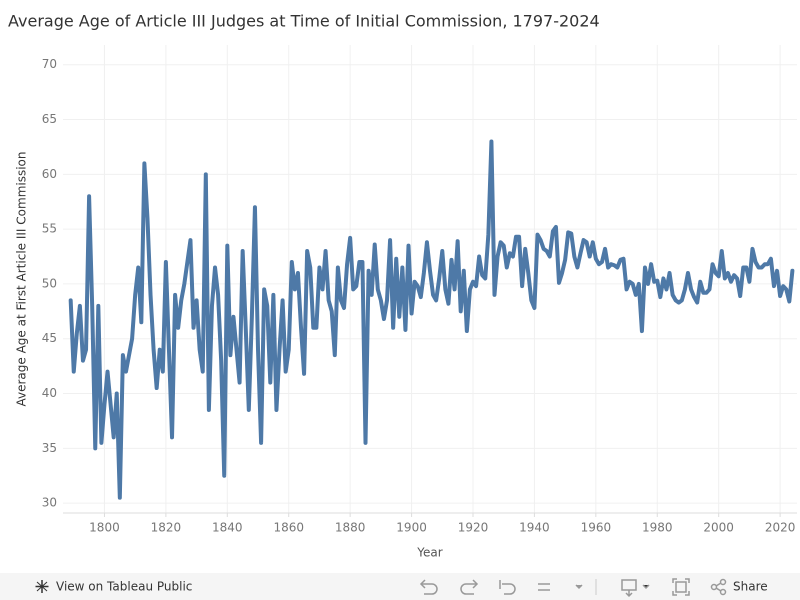 This screenshot has width=800, height=600. What do you see at coordinates (681, 587) in the screenshot?
I see `fullscreen-button` at bounding box center [681, 587].